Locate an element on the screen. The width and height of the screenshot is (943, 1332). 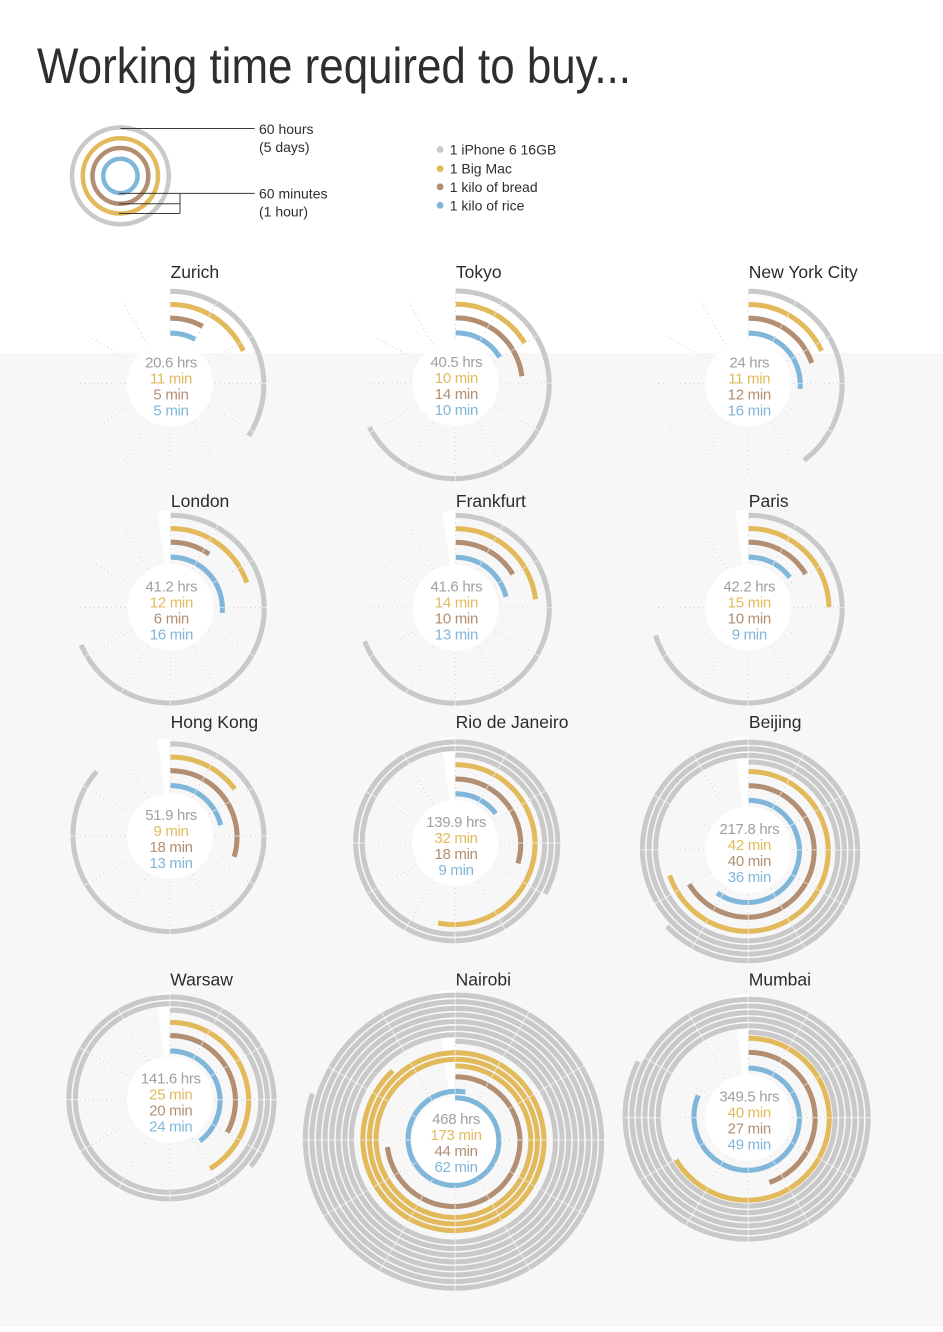
svg-text: 1 kilo of rice is located at coordinates (487, 205).